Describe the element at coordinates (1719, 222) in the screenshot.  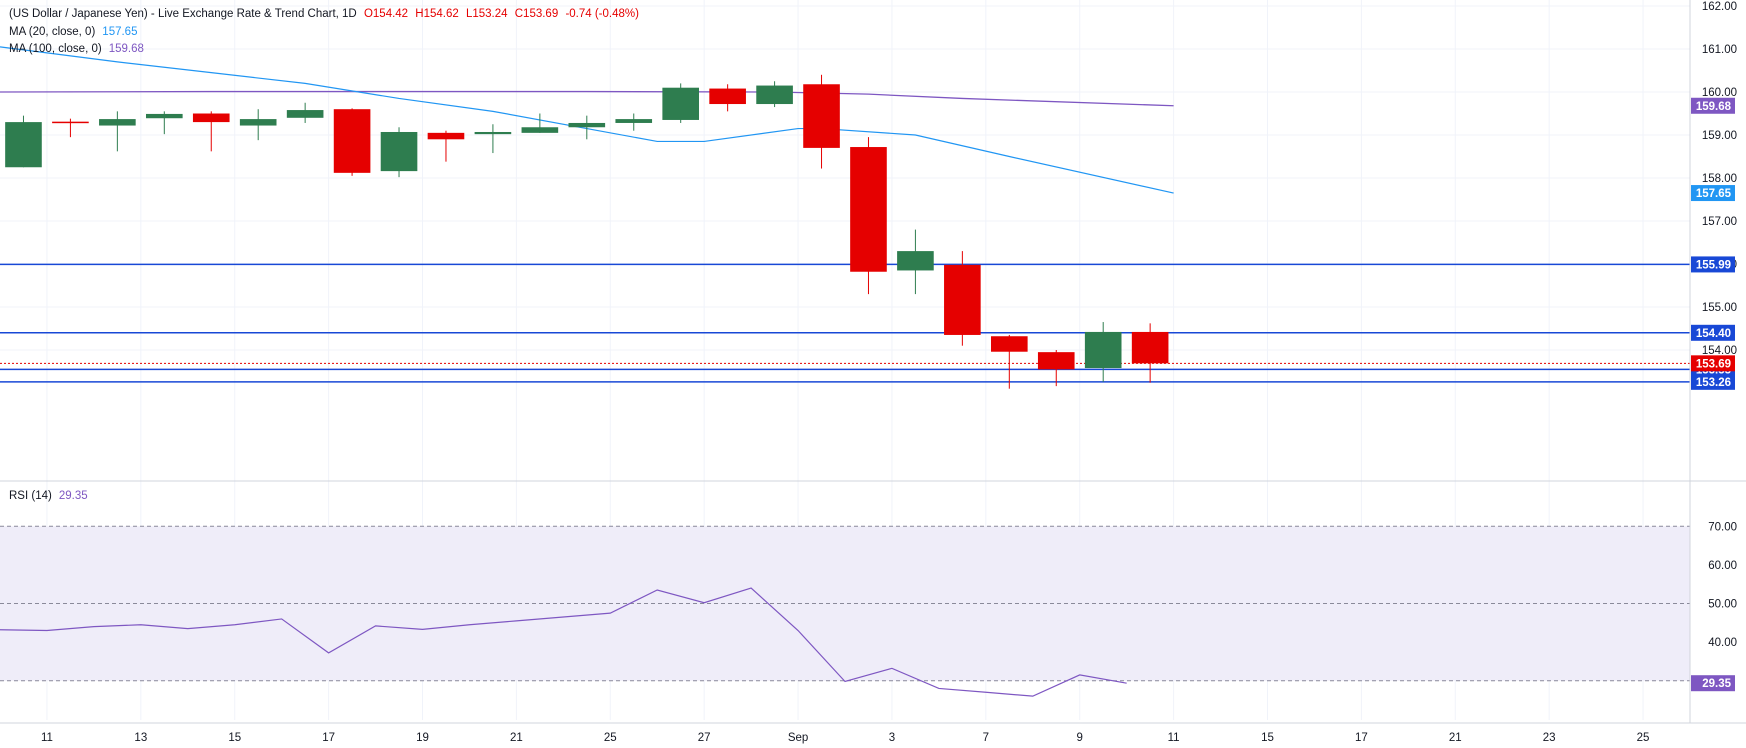
I see `price-tick-label: 157.00` at that location.